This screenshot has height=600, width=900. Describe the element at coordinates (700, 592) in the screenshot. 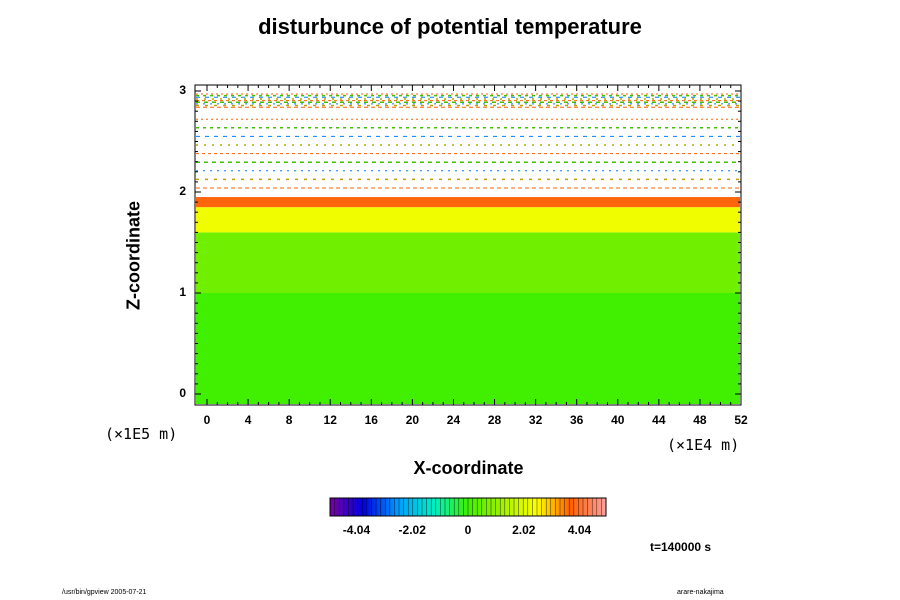

I see `footer-right: arare-nakajima` at that location.